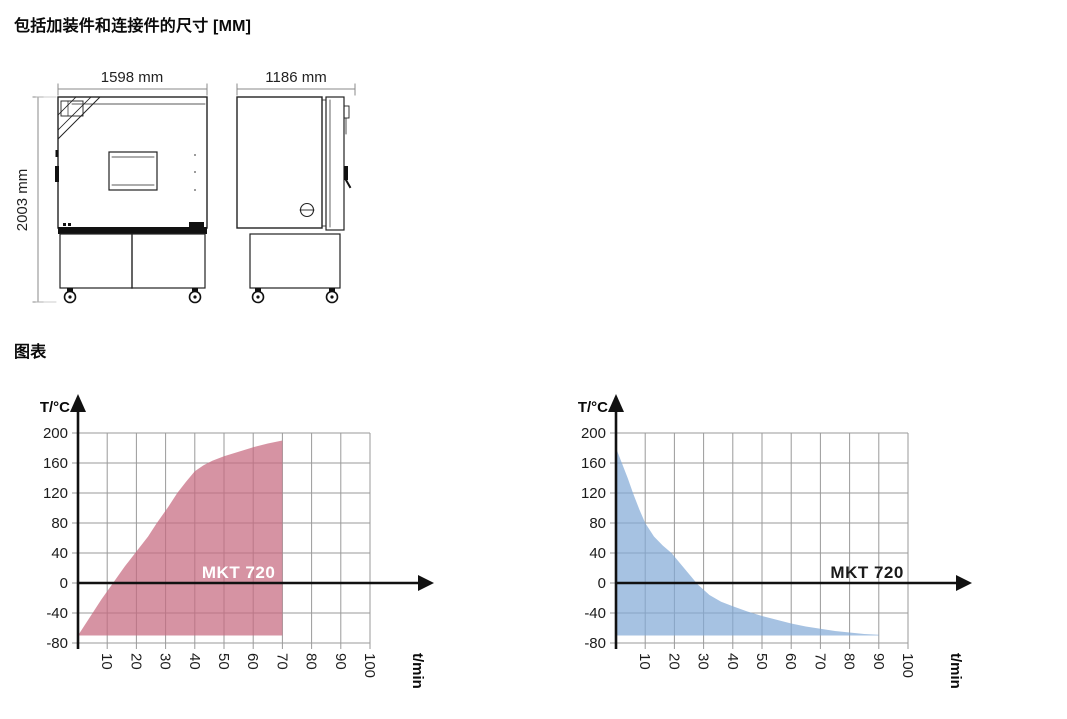 The width and height of the screenshot is (1067, 719). I want to click on side-view: 1186 mm, so click(296, 186).